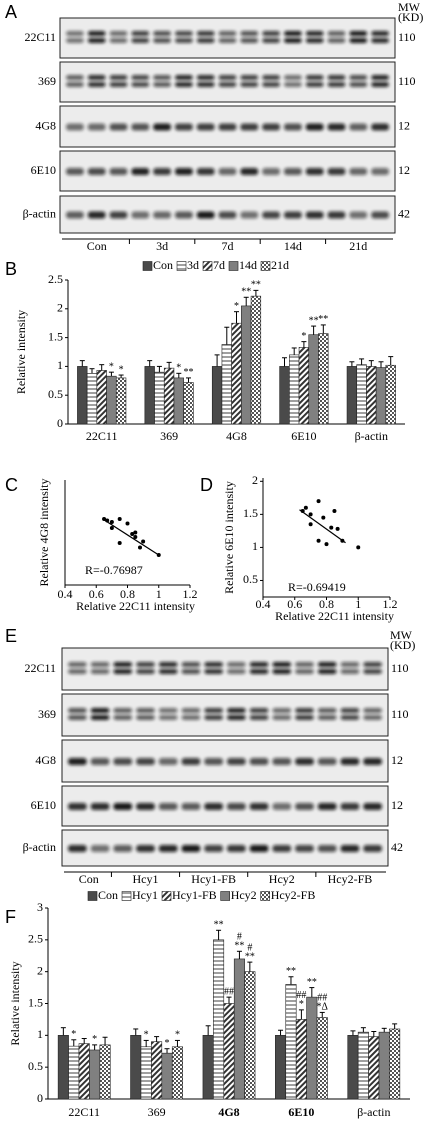 The height and width of the screenshot is (1125, 425). What do you see at coordinates (229, 991) in the screenshot?
I see `significance-label: ##` at bounding box center [229, 991].